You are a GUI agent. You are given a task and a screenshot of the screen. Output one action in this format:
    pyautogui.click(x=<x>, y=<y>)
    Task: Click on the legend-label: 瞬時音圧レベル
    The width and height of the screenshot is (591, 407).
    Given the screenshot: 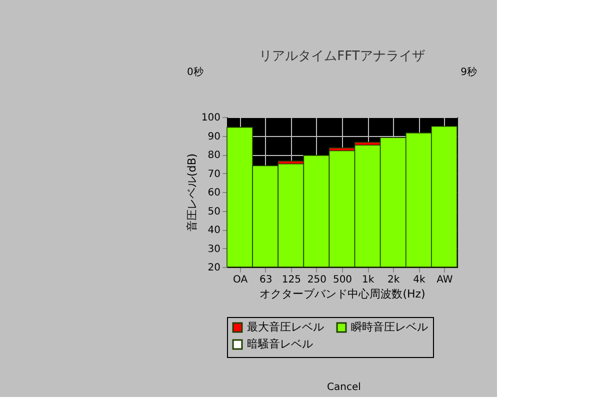 What is the action you would take?
    pyautogui.click(x=389, y=327)
    